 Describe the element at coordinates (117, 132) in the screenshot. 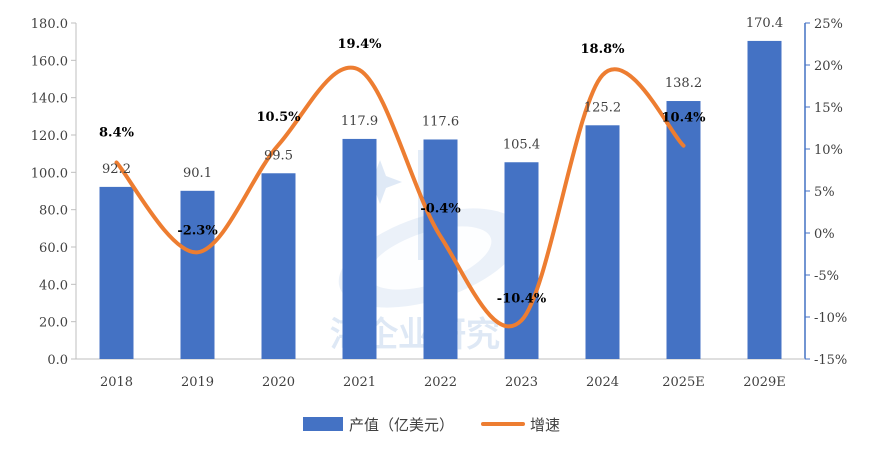

I see `growth-value-label: 8.4%` at that location.